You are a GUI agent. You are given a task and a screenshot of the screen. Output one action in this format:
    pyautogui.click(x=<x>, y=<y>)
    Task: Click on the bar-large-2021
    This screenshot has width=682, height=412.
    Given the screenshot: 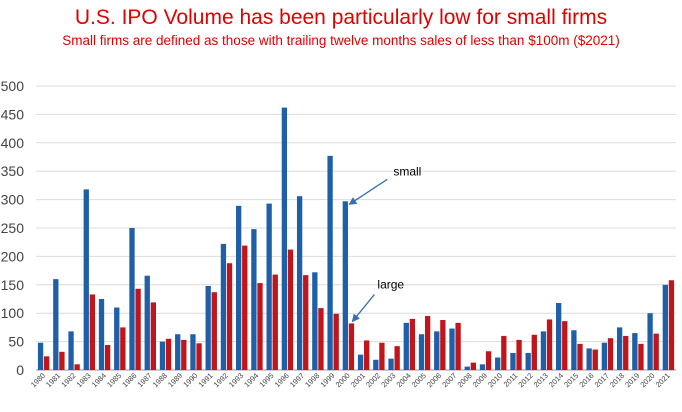 What is the action you would take?
    pyautogui.click(x=671, y=325)
    